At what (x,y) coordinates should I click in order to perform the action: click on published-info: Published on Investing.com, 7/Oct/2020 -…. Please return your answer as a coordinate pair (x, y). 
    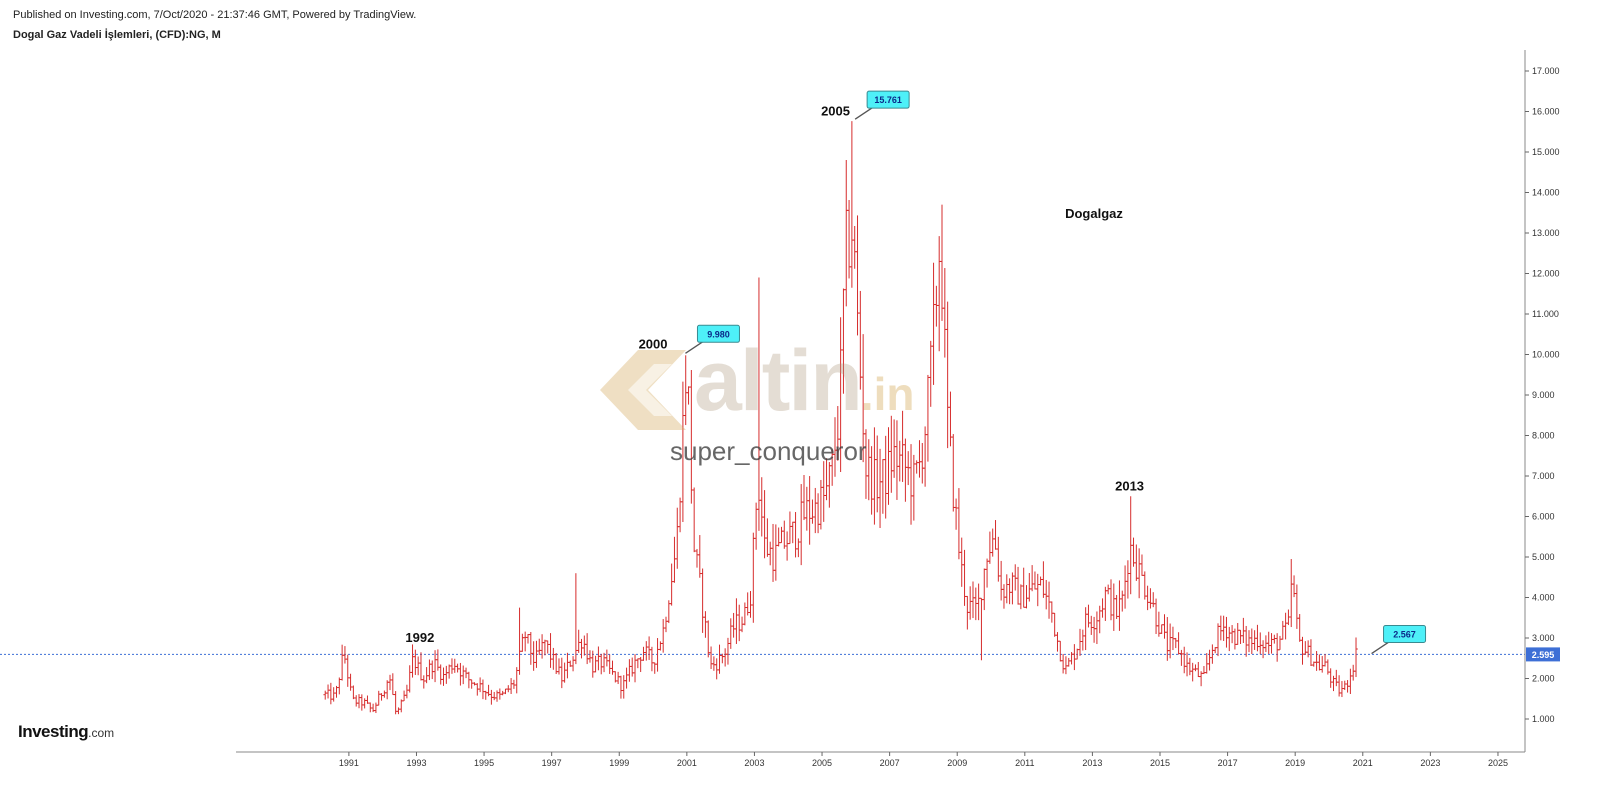
    Looking at the image, I should click on (215, 15).